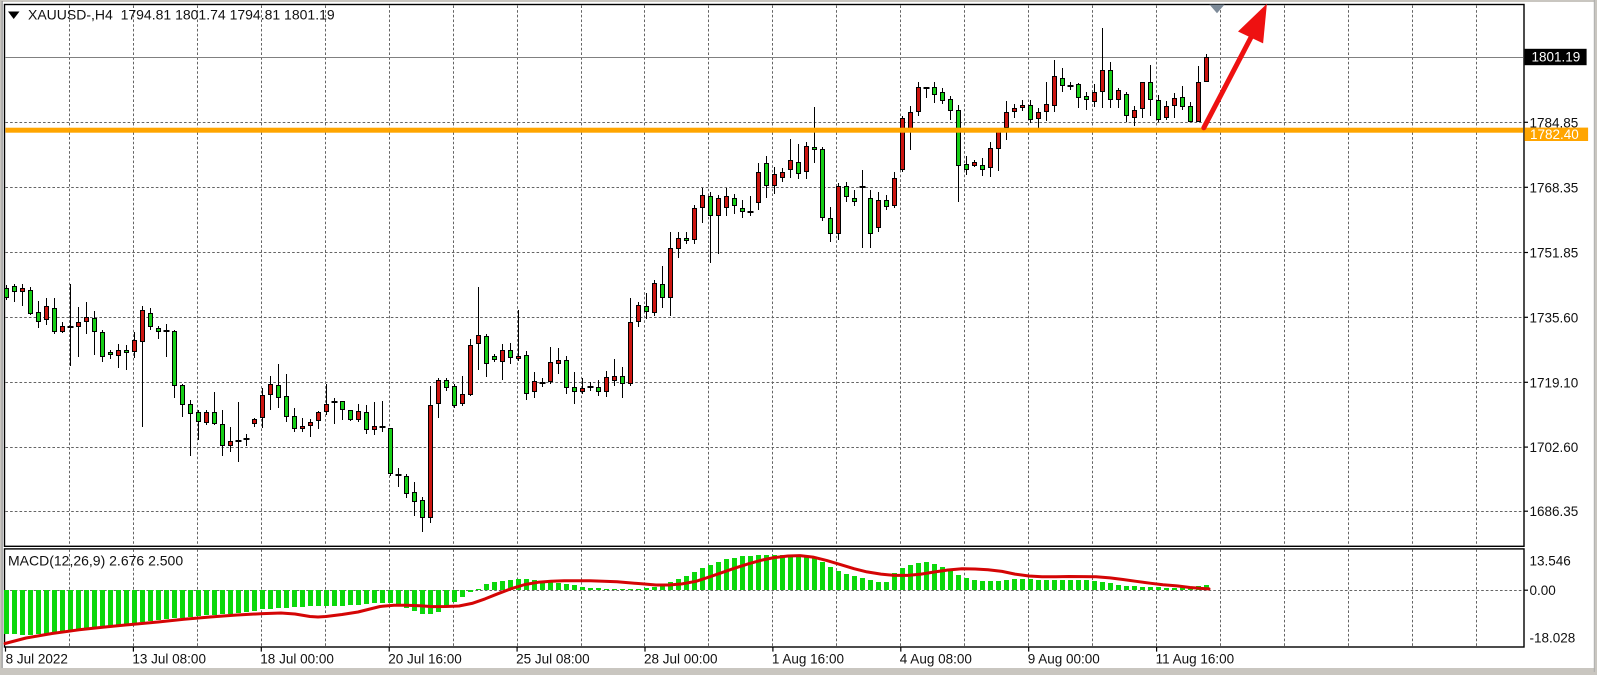 The image size is (1597, 680). I want to click on svg-text: 13.546, so click(1550, 561).